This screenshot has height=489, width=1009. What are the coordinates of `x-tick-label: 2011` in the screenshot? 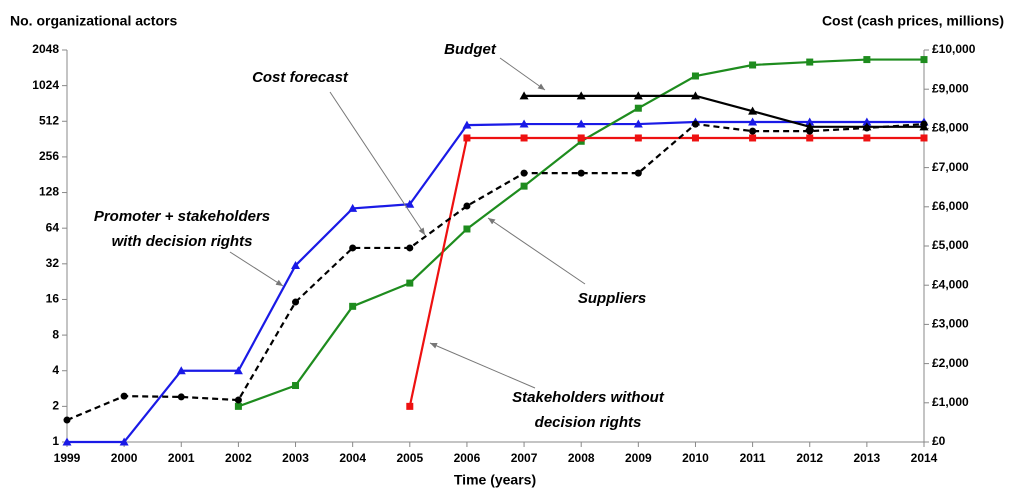 It's located at (753, 458).